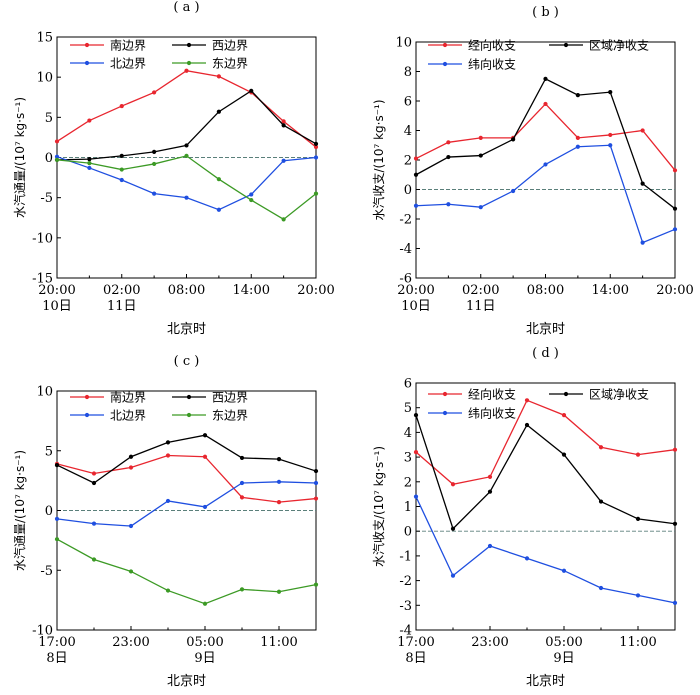 The width and height of the screenshot is (700, 695). I want to click on legend-entry: 西边界, so click(210, 398).